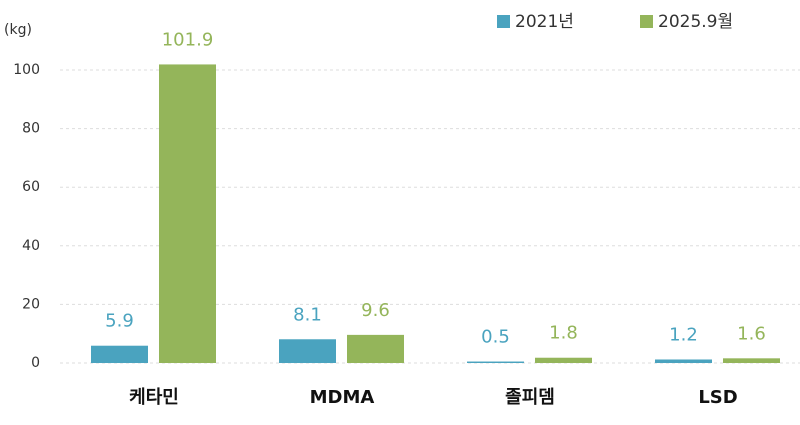 This screenshot has width=800, height=425. I want to click on x-tick-label: 케타민, so click(154, 397).